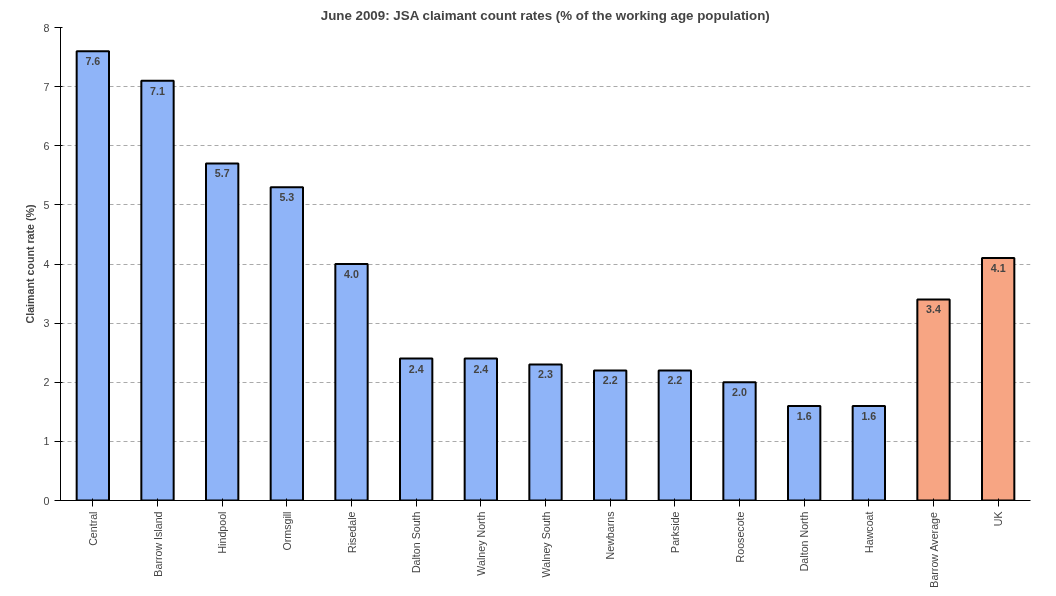  What do you see at coordinates (545, 15) in the screenshot?
I see `chart-title: June 2009: JSA claimant count rates (% of the working age population)` at bounding box center [545, 15].